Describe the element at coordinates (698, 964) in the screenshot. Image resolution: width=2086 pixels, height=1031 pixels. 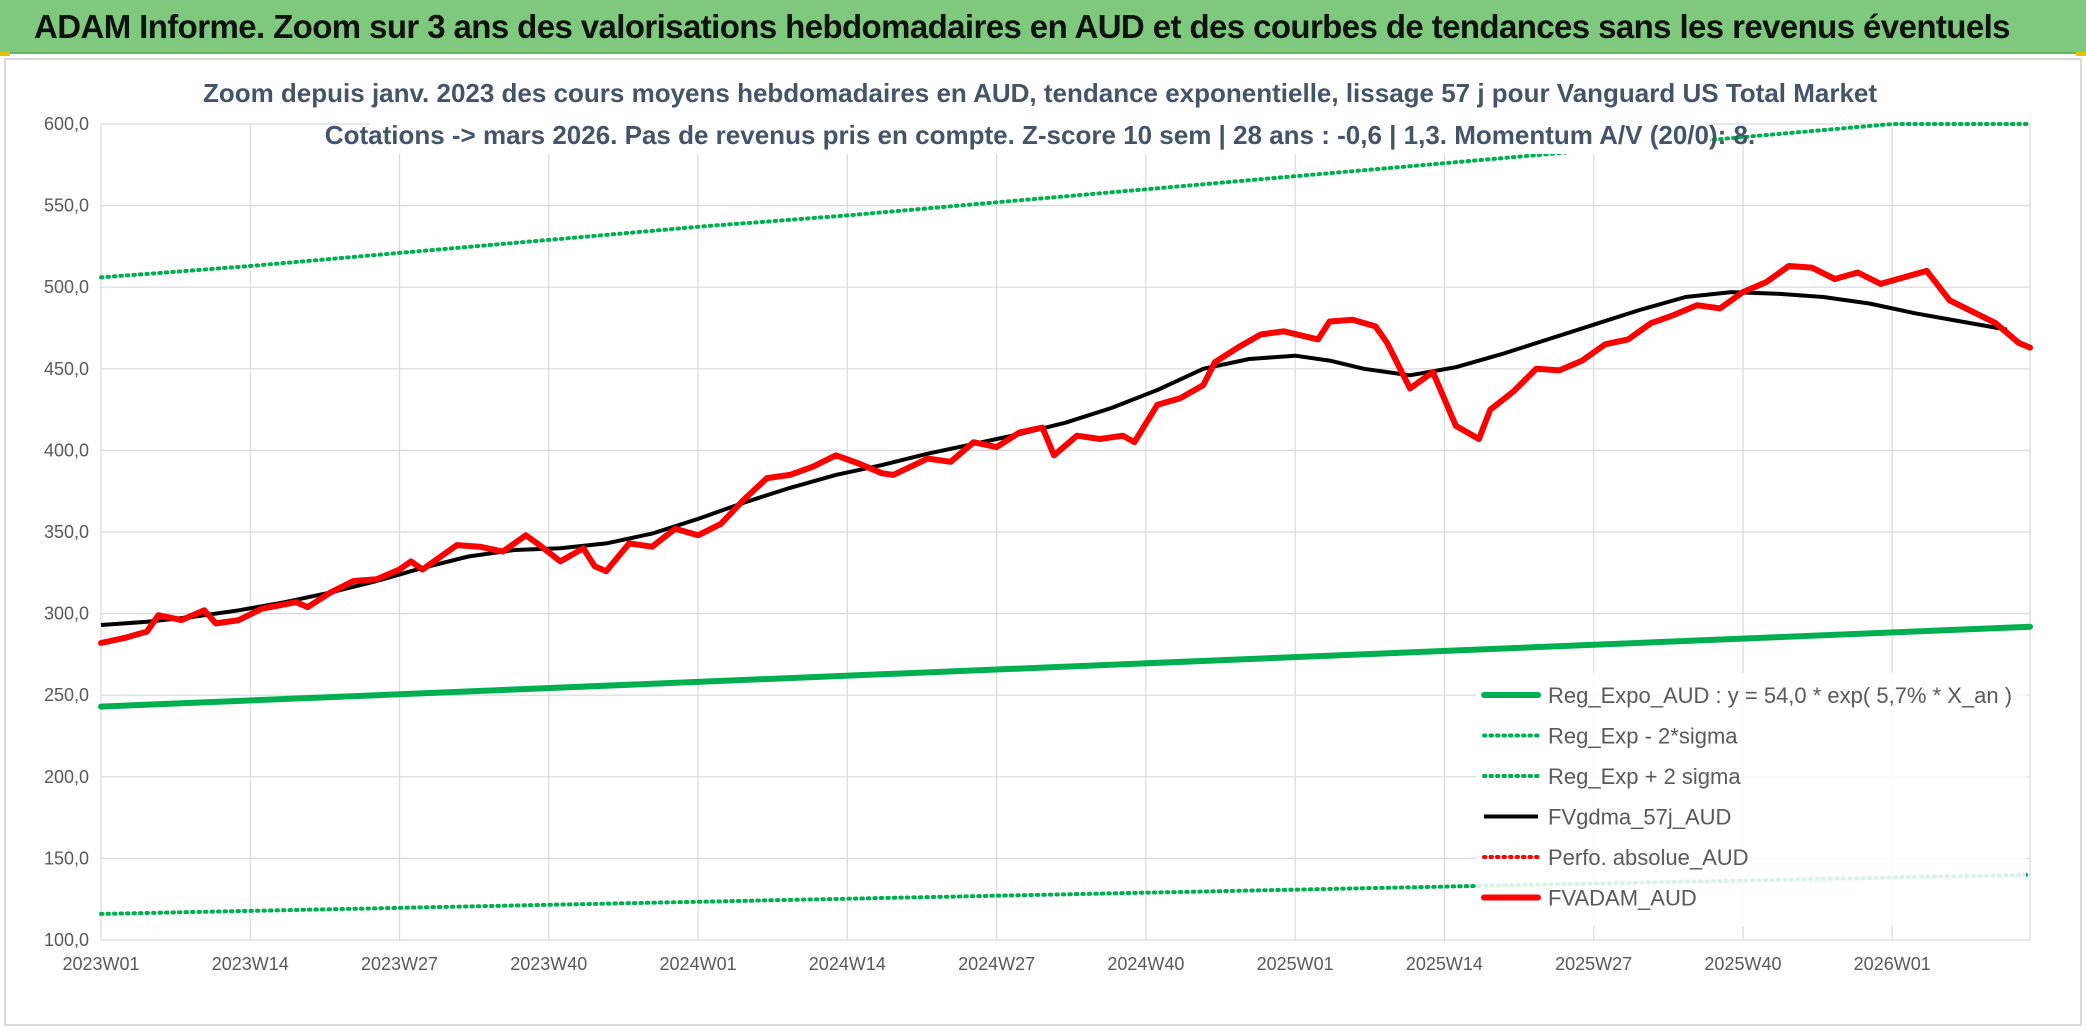
I see `x-tick-label: 2024W01` at that location.